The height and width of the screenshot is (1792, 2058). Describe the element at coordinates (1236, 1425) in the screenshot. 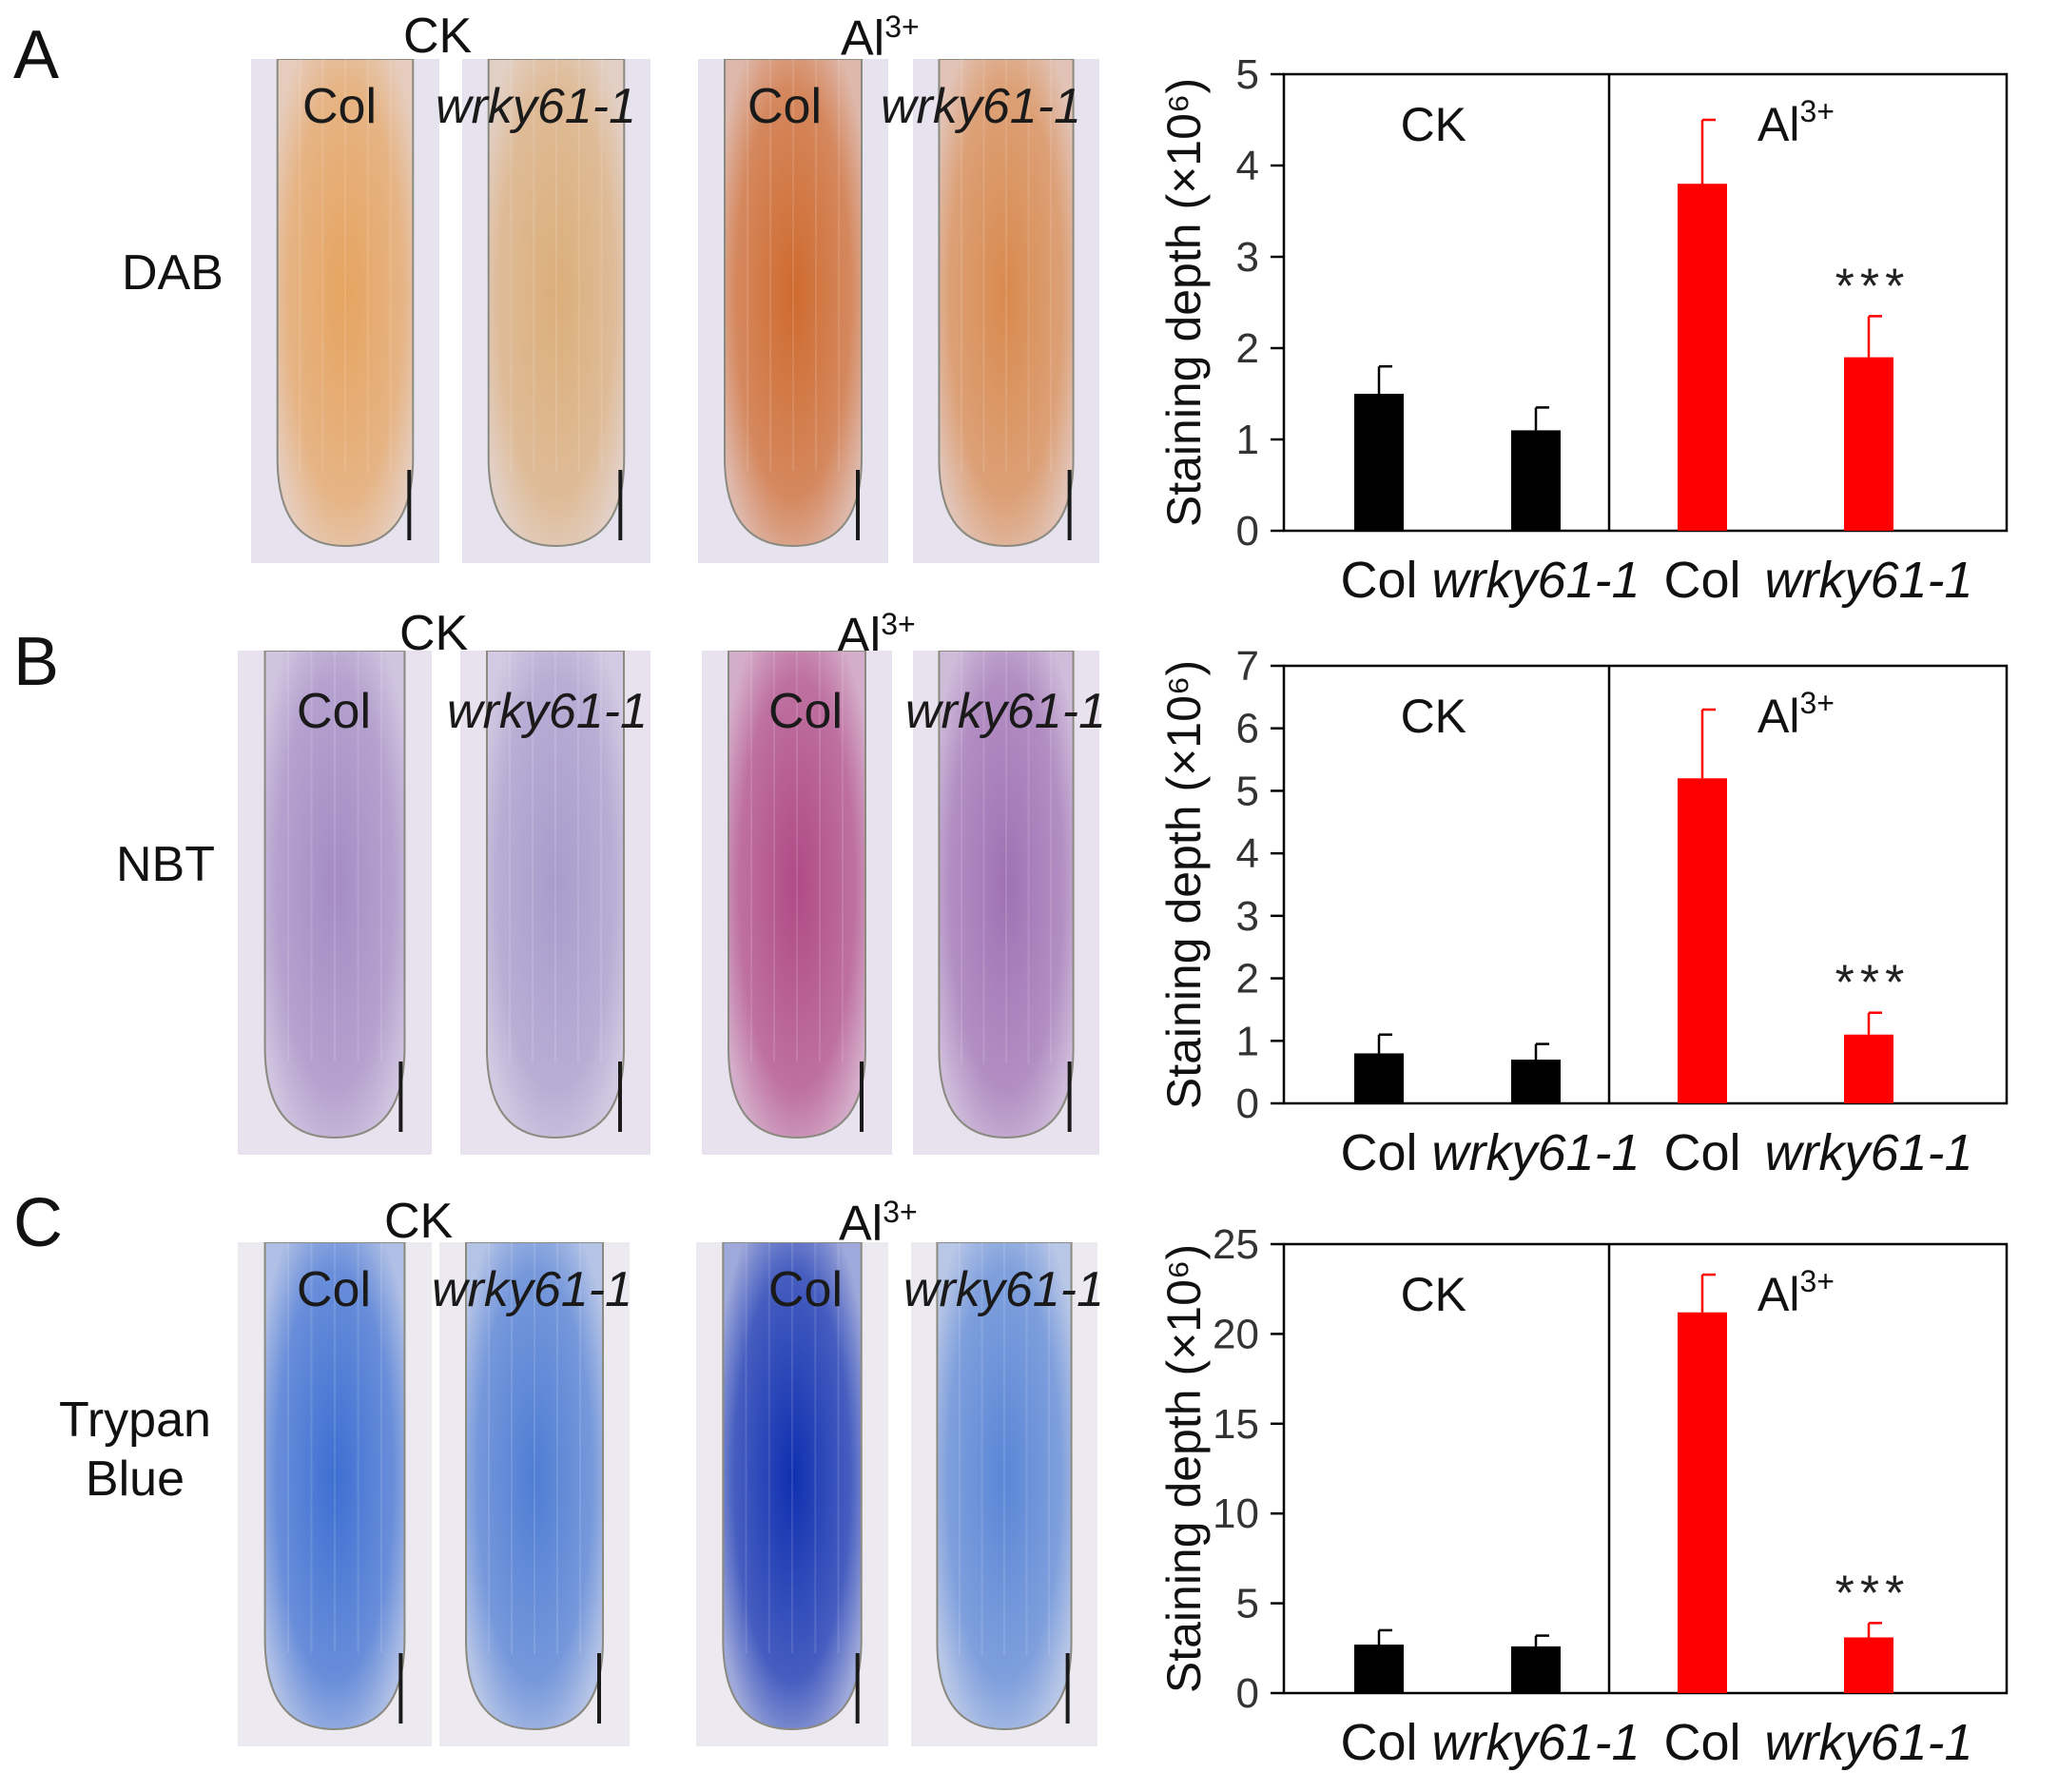

I see `y-tick-label: 15` at that location.